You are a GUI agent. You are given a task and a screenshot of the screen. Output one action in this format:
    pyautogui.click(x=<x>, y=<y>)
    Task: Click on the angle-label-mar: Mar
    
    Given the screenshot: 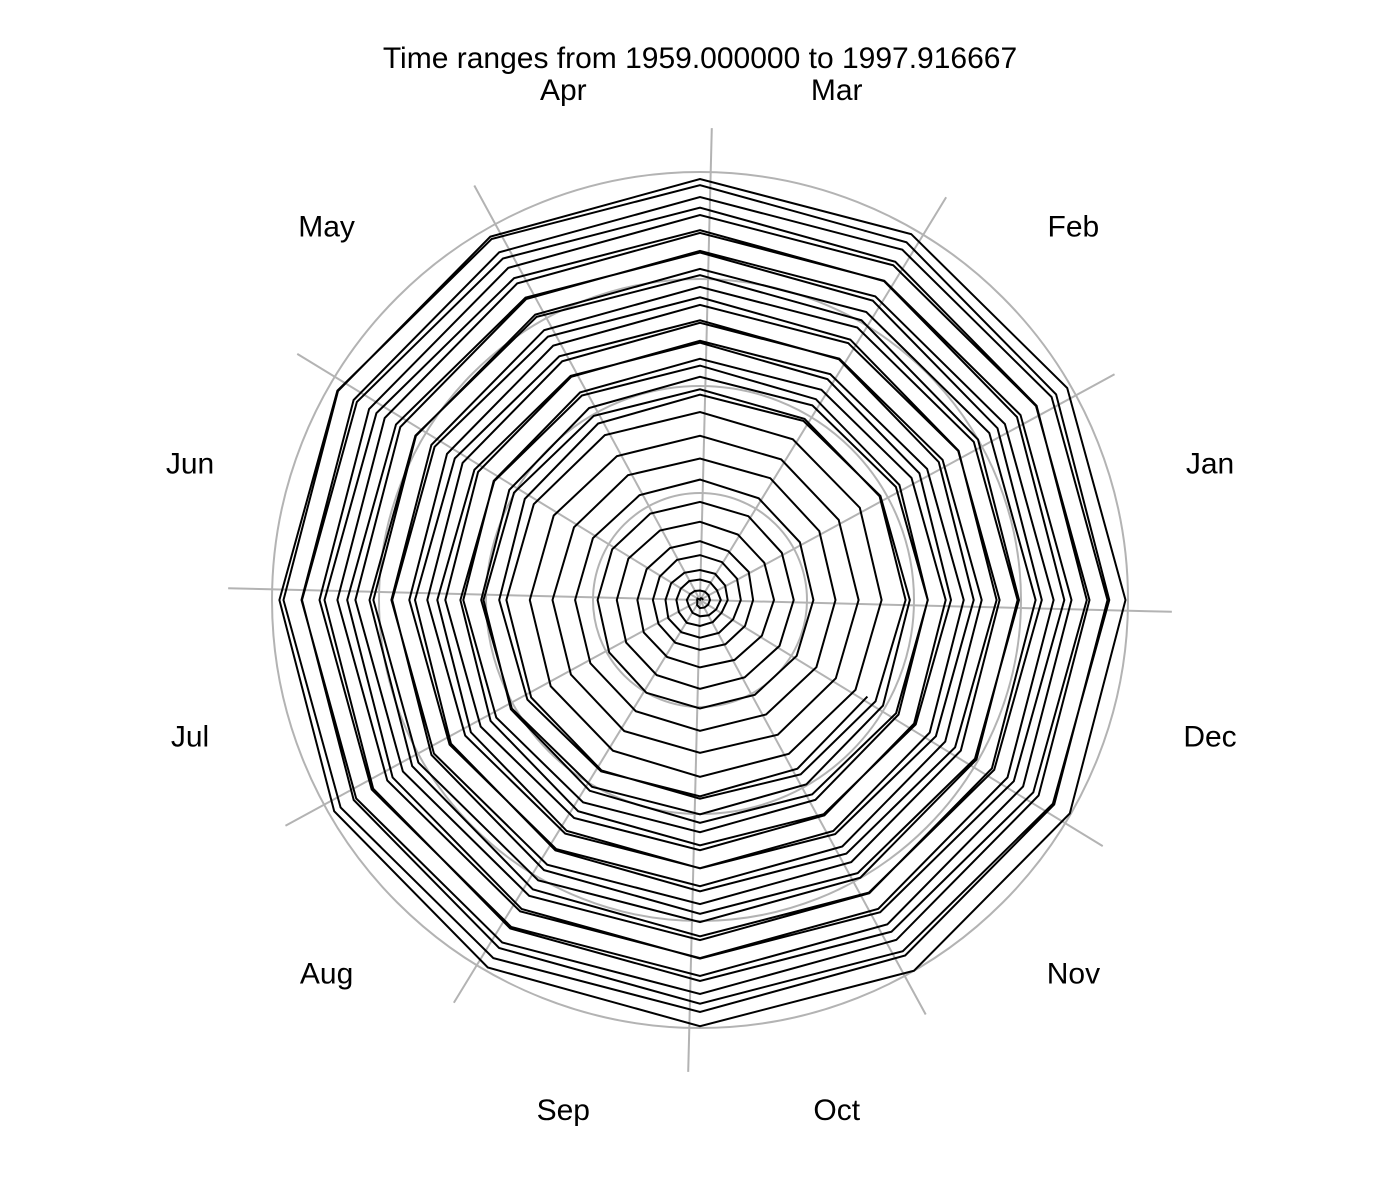 What is the action you would take?
    pyautogui.click(x=837, y=90)
    